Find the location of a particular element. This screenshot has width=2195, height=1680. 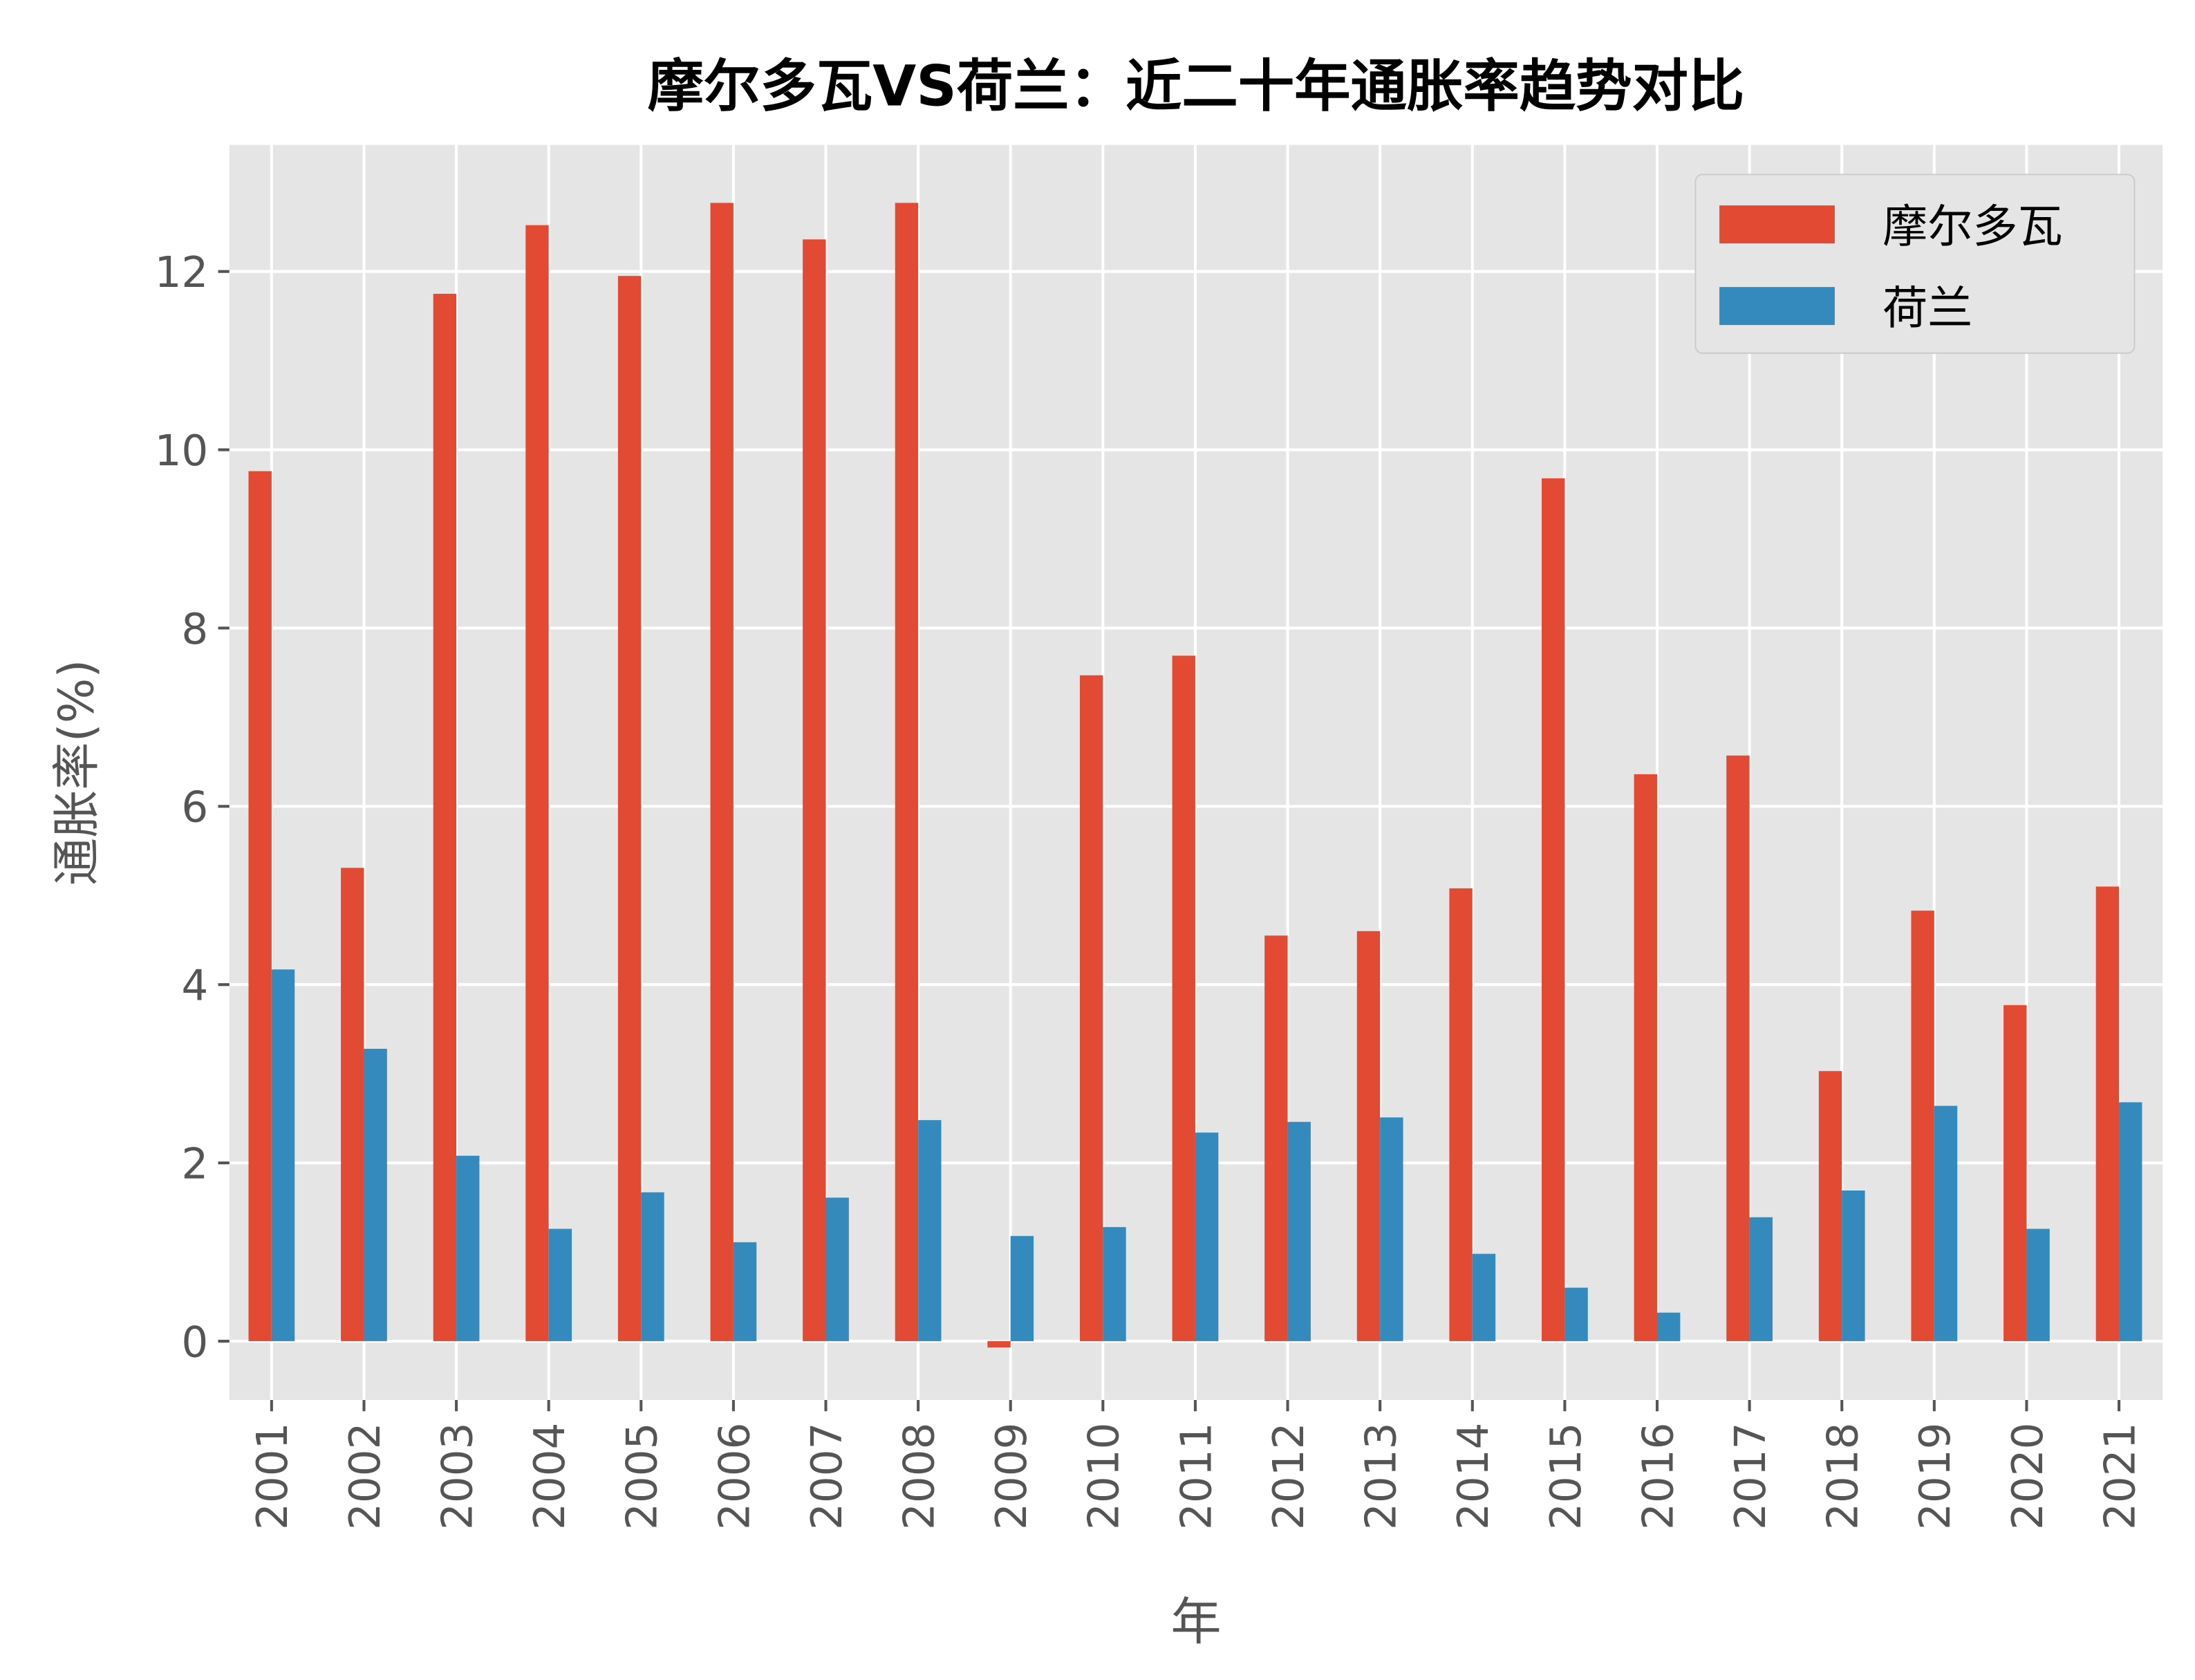

bar-moldova-2011 is located at coordinates (1183, 998).